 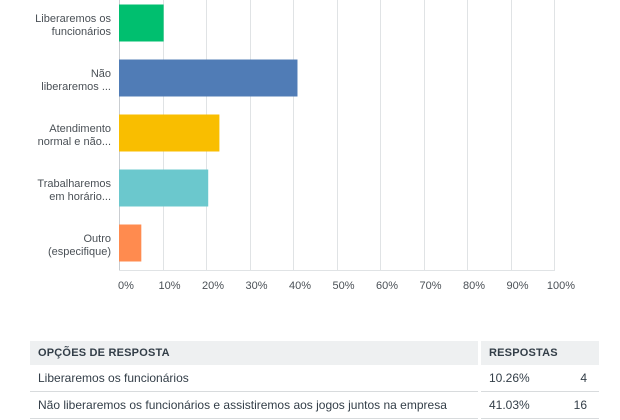 I want to click on x-tick-label: 10%, so click(x=169, y=286).